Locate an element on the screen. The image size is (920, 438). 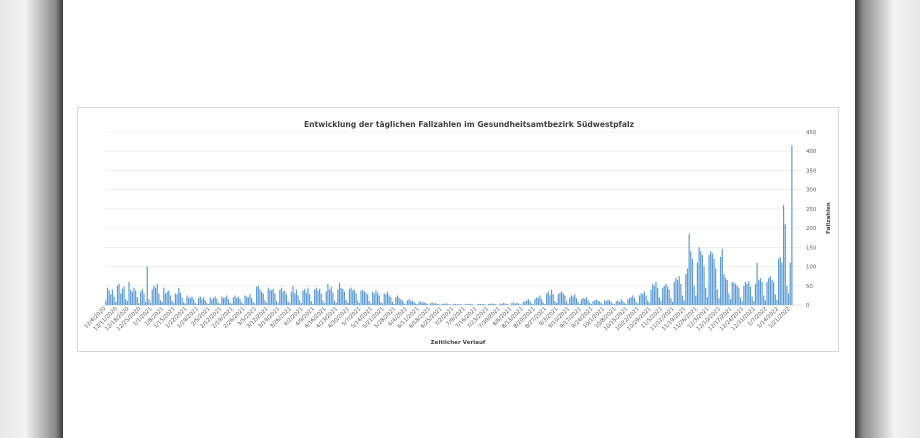
y-tick-label: 450 is located at coordinates (811, 133).